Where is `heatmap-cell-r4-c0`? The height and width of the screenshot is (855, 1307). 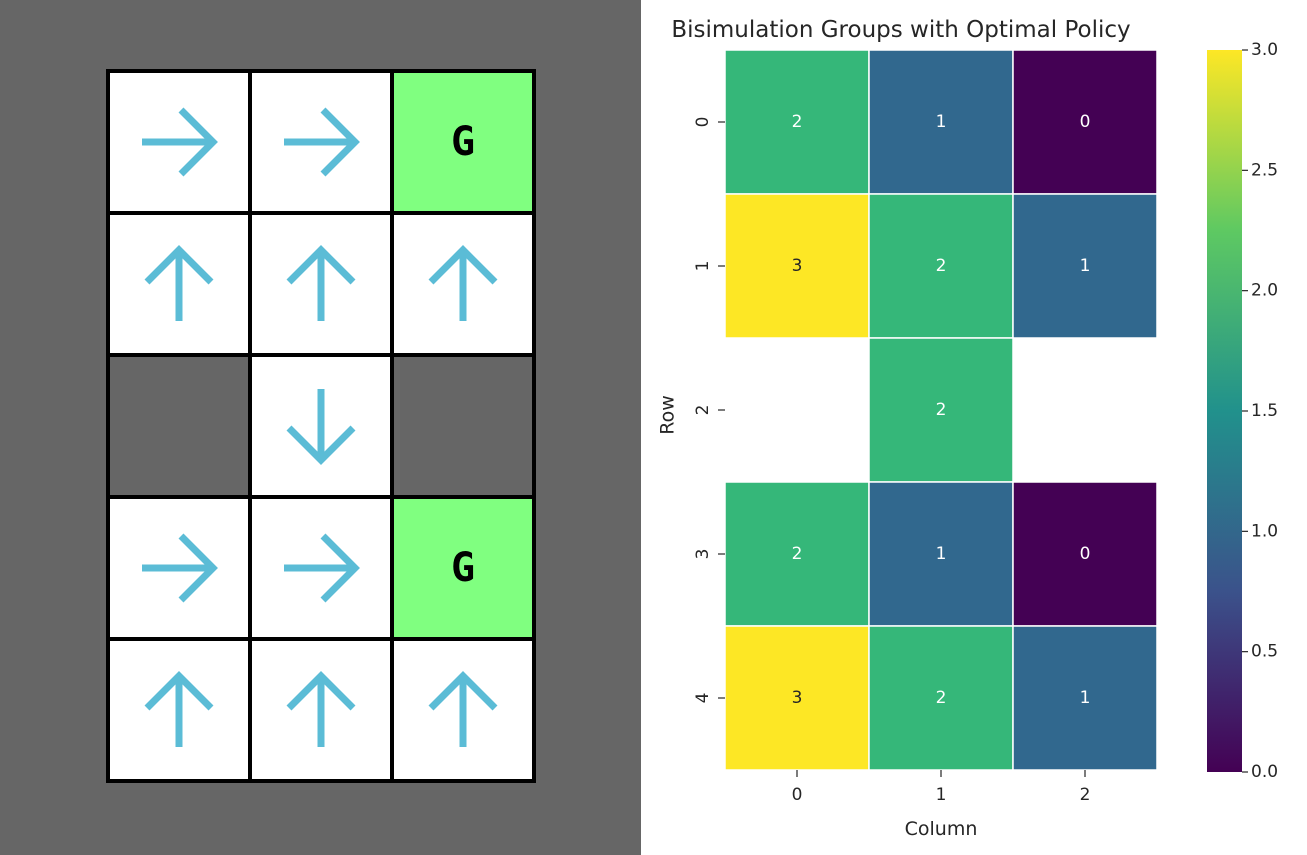
heatmap-cell-r4-c0 is located at coordinates (797, 698).